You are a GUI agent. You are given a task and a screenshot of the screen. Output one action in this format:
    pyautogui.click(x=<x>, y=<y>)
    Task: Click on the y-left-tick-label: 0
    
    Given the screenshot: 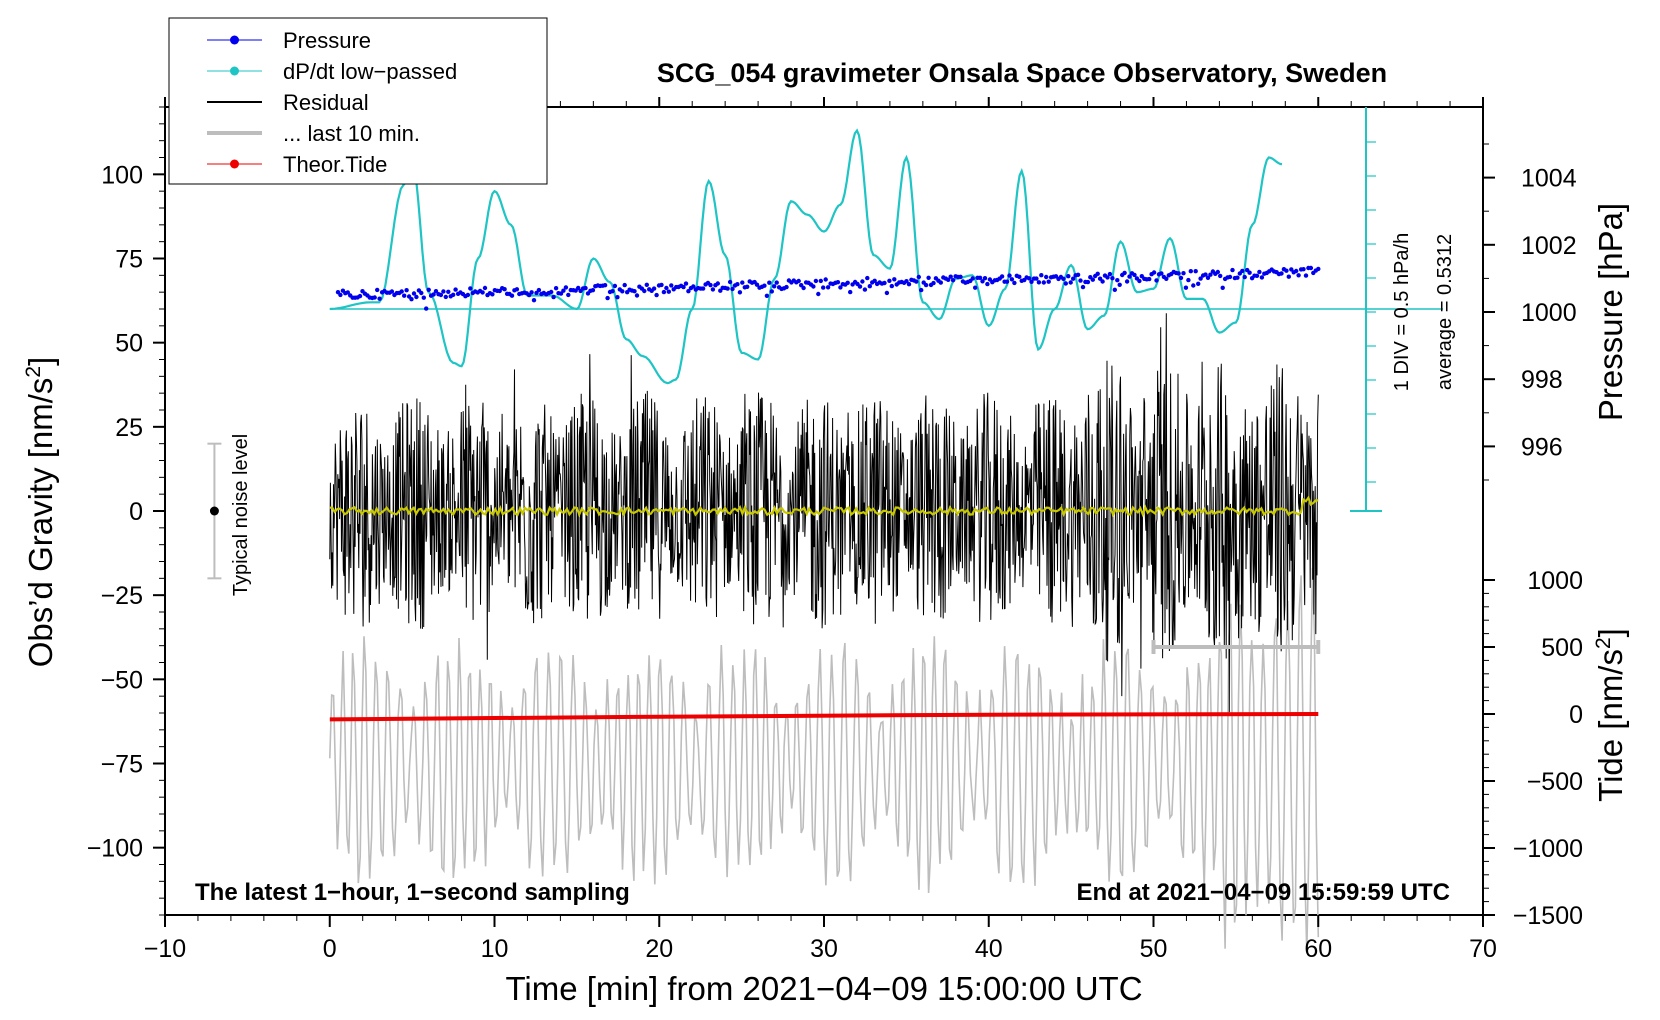 What is the action you would take?
    pyautogui.click(x=136, y=512)
    